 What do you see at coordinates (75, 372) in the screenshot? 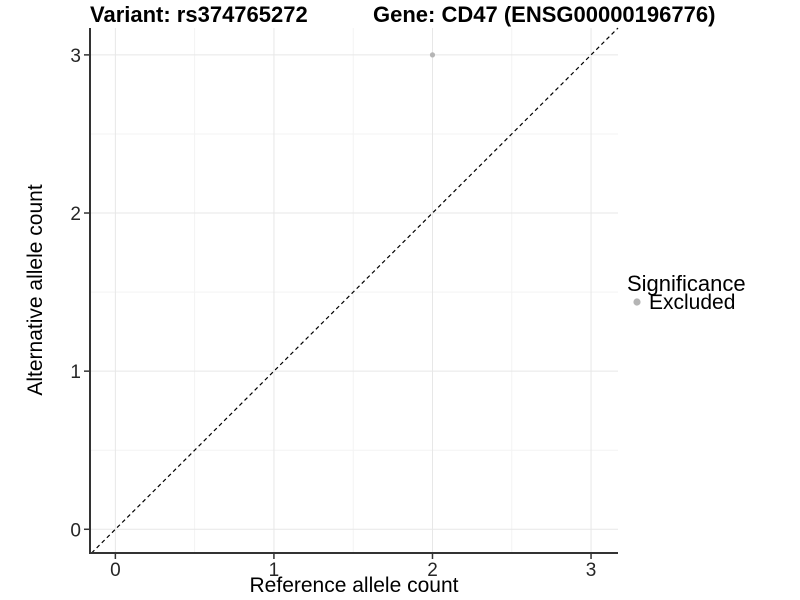
I see `y-tick-label: 1` at bounding box center [75, 372].